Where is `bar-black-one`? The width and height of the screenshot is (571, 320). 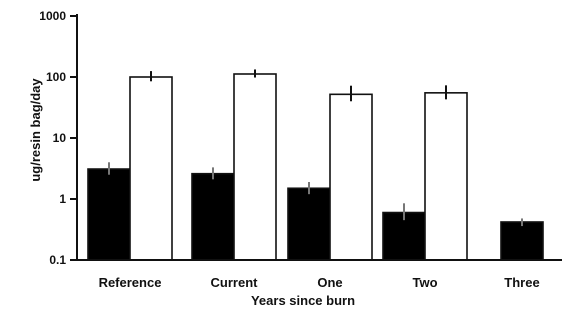 bar-black-one is located at coordinates (309, 224).